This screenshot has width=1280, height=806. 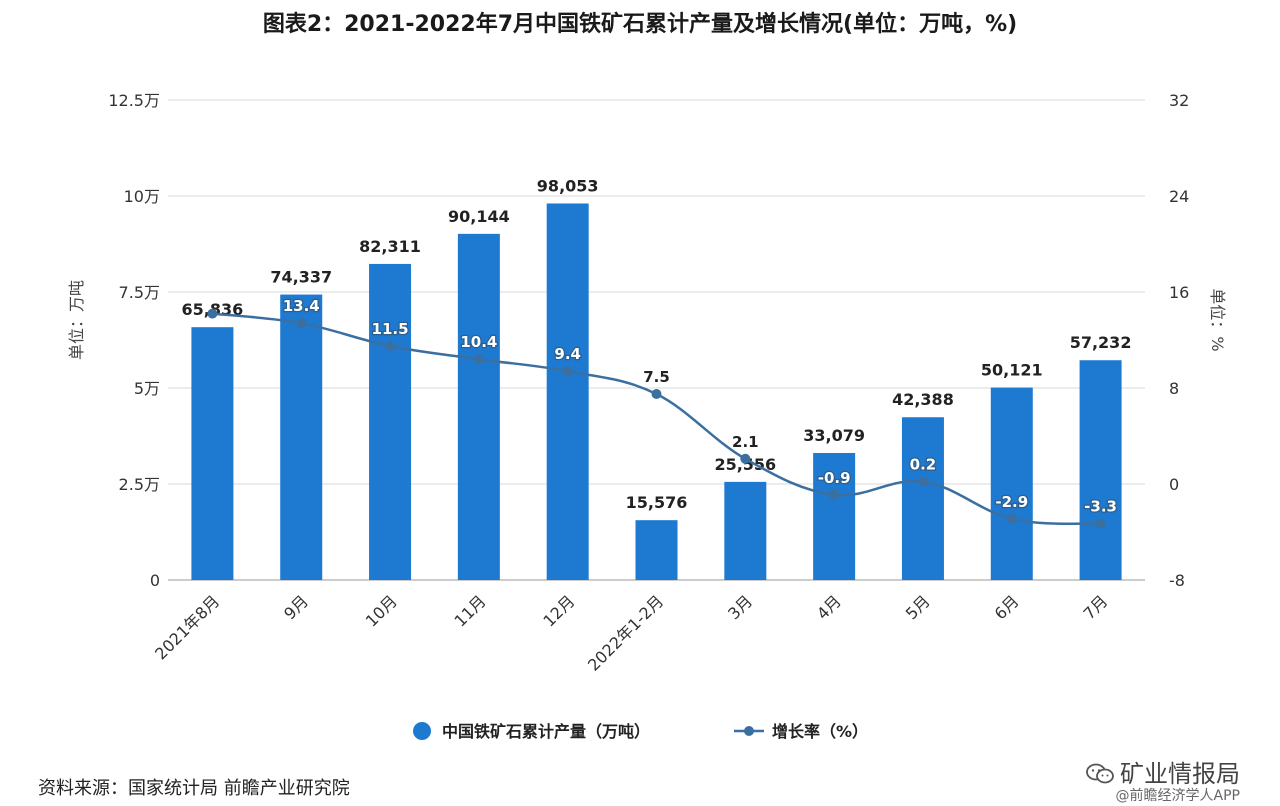 I want to click on bar-value-label: 33,079, so click(x=834, y=435).